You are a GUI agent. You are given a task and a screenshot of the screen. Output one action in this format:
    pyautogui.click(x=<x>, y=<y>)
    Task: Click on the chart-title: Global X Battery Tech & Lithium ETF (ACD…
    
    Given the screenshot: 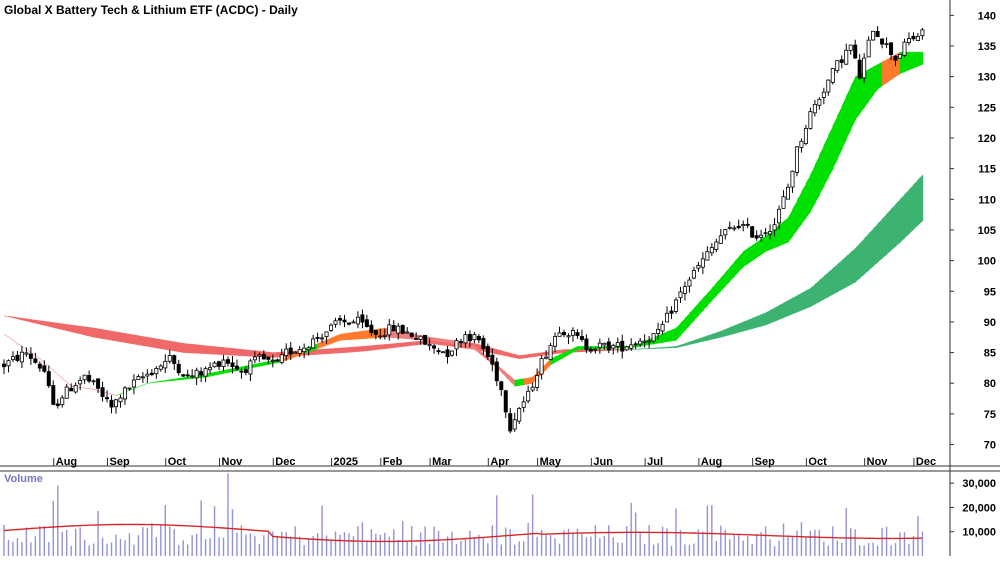 What is the action you would take?
    pyautogui.click(x=151, y=10)
    